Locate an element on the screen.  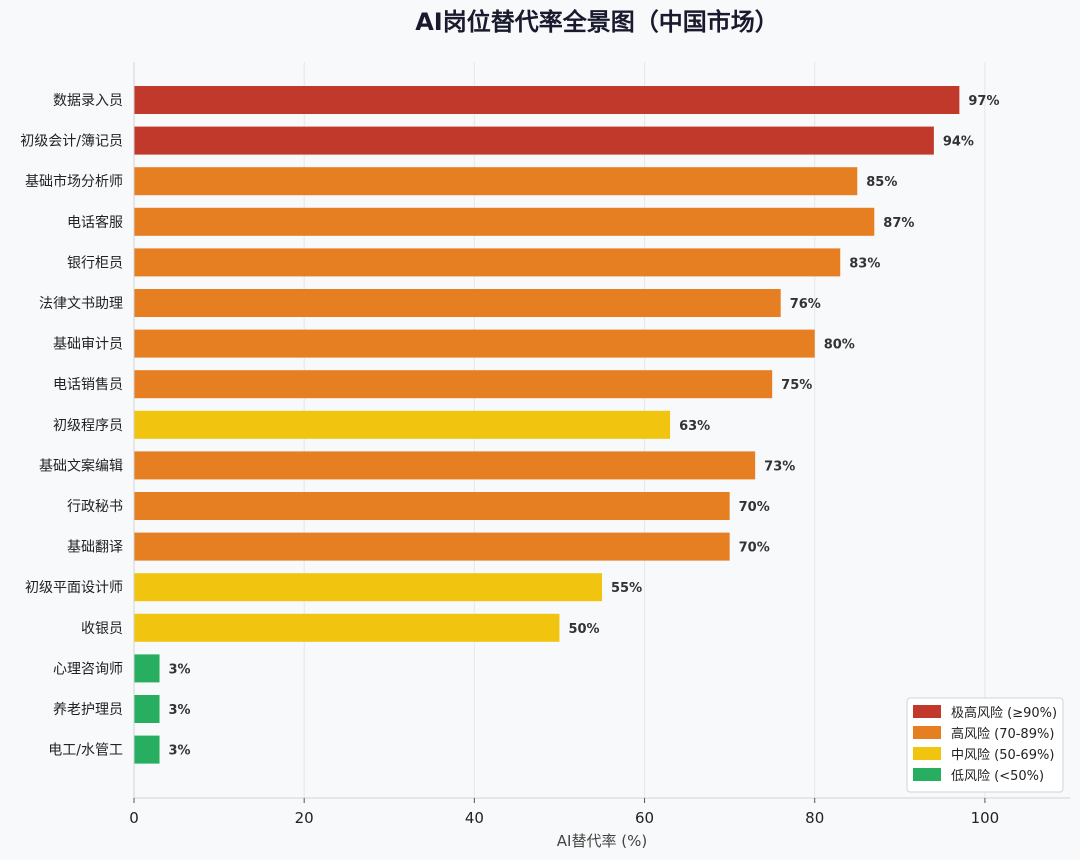
y-tick-label: 银行柜员 is located at coordinates (95, 263).